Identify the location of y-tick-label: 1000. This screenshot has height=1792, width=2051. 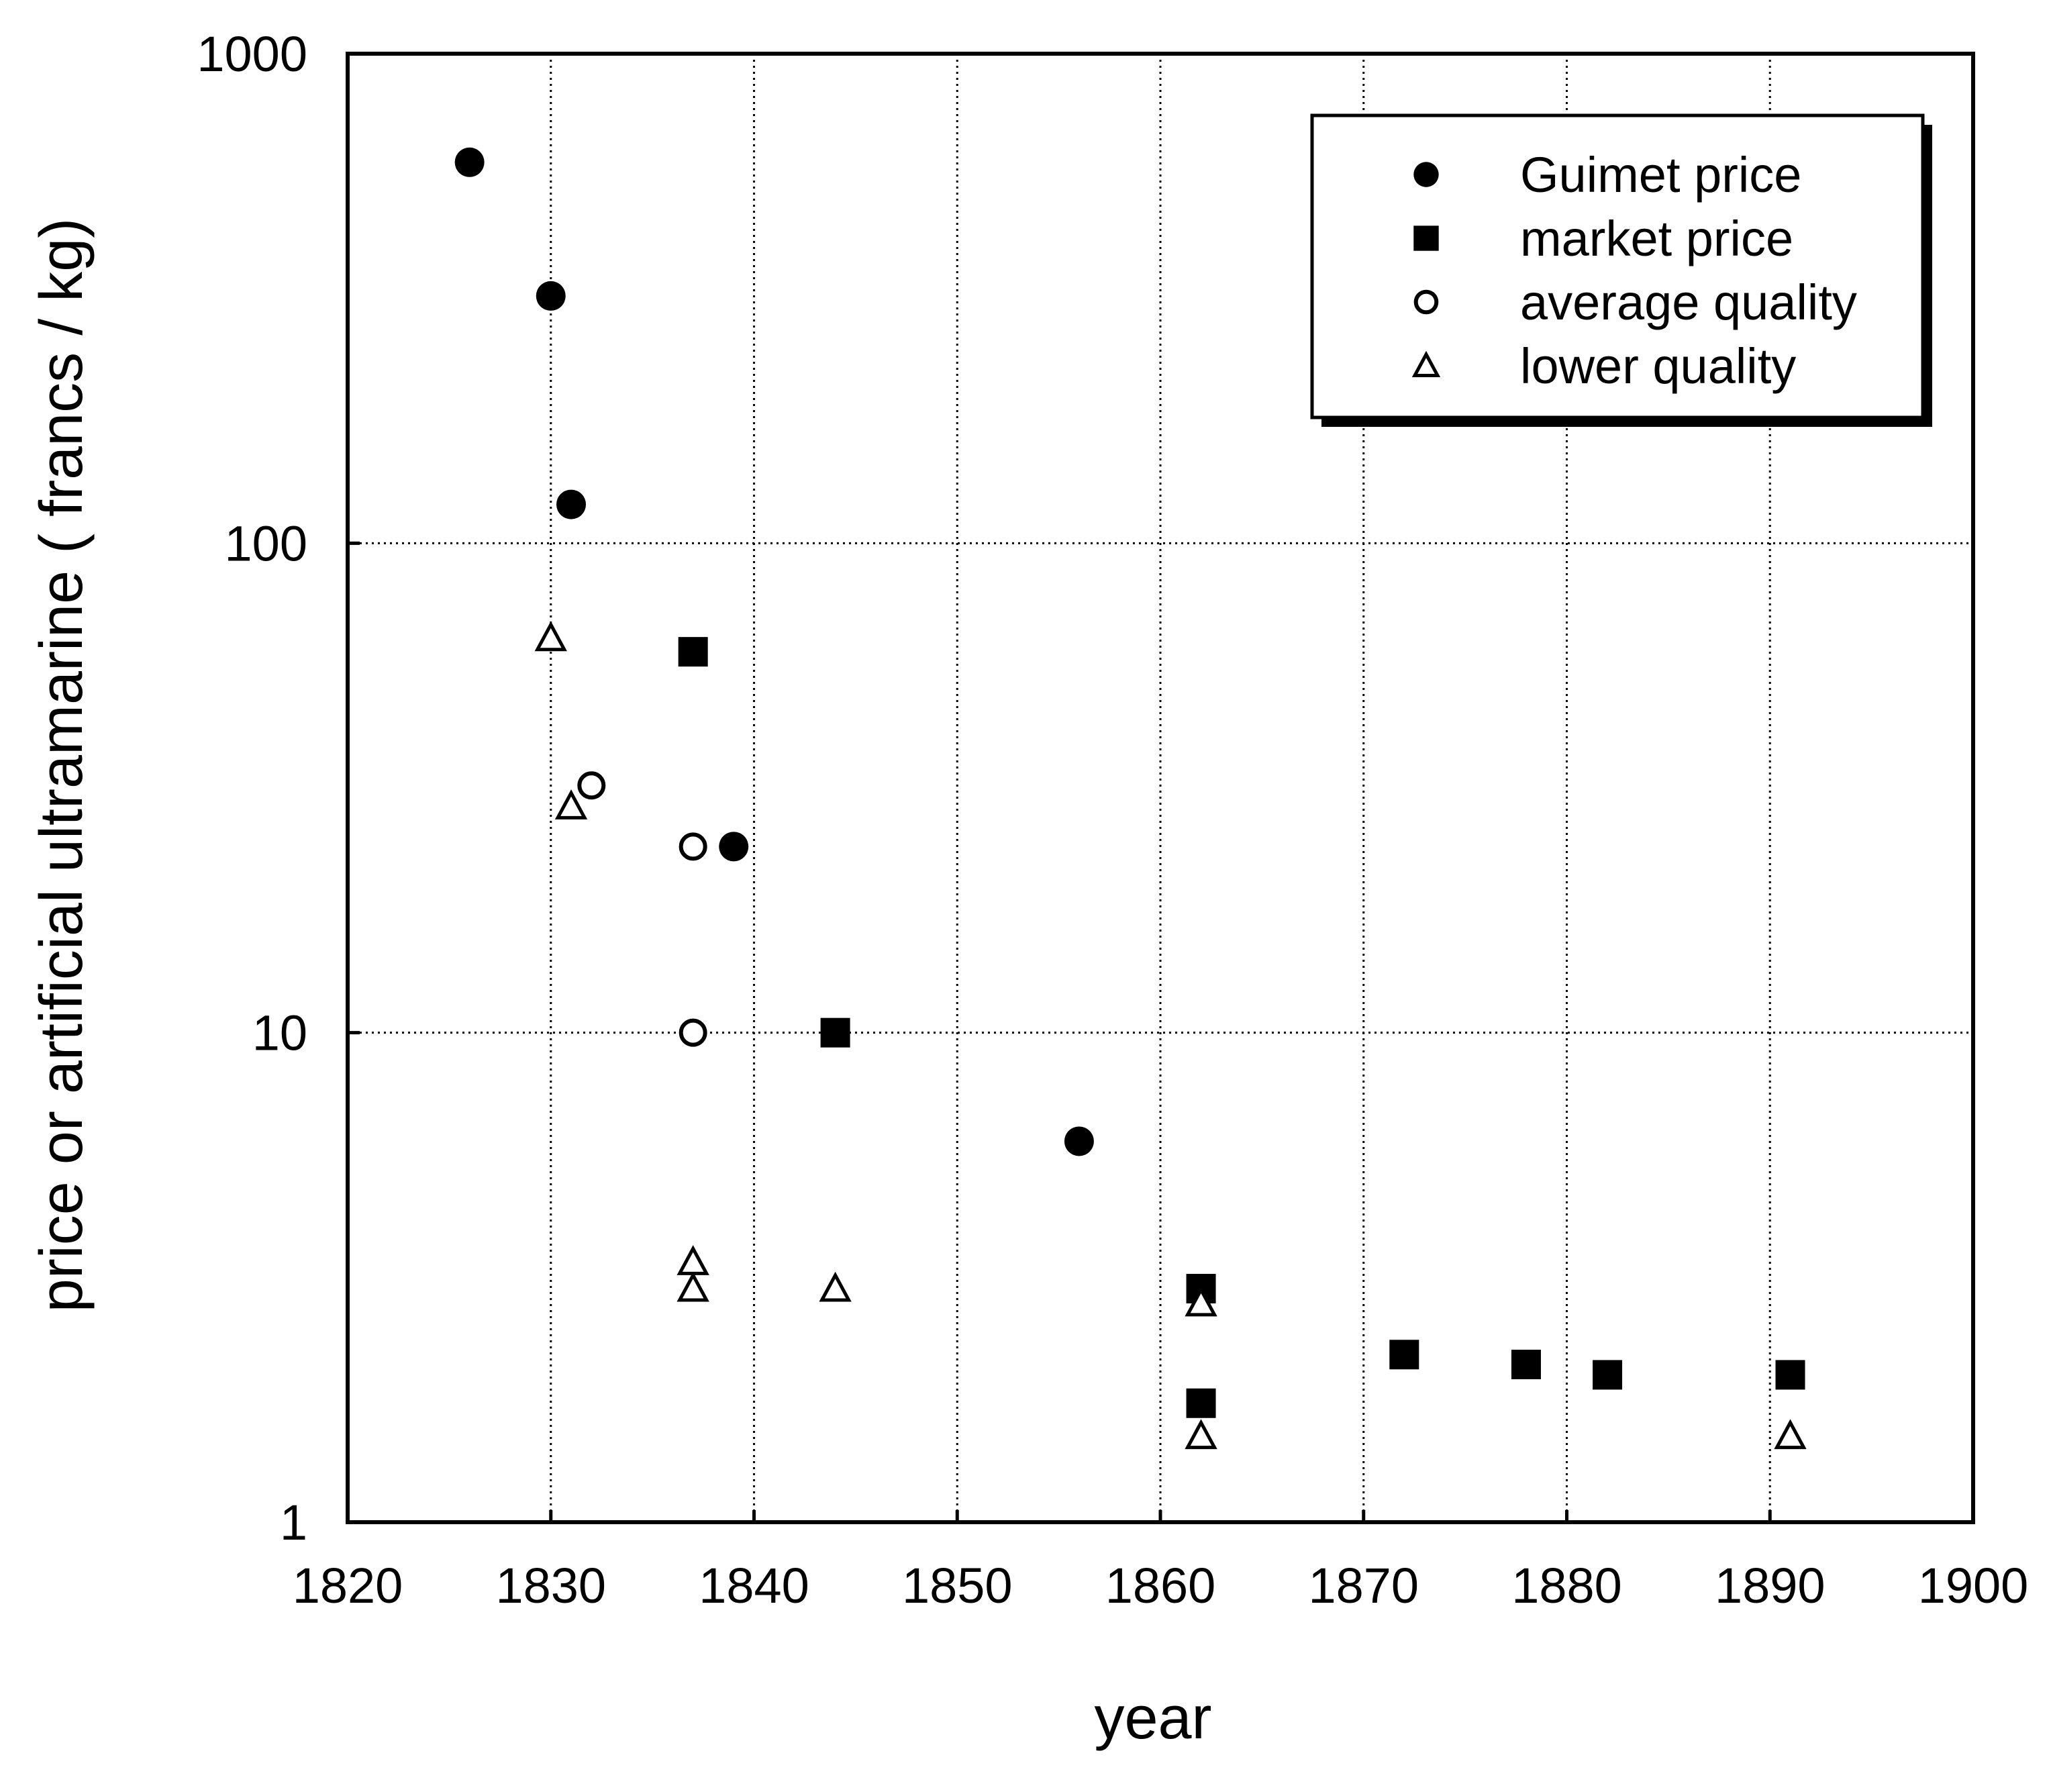
(252, 54).